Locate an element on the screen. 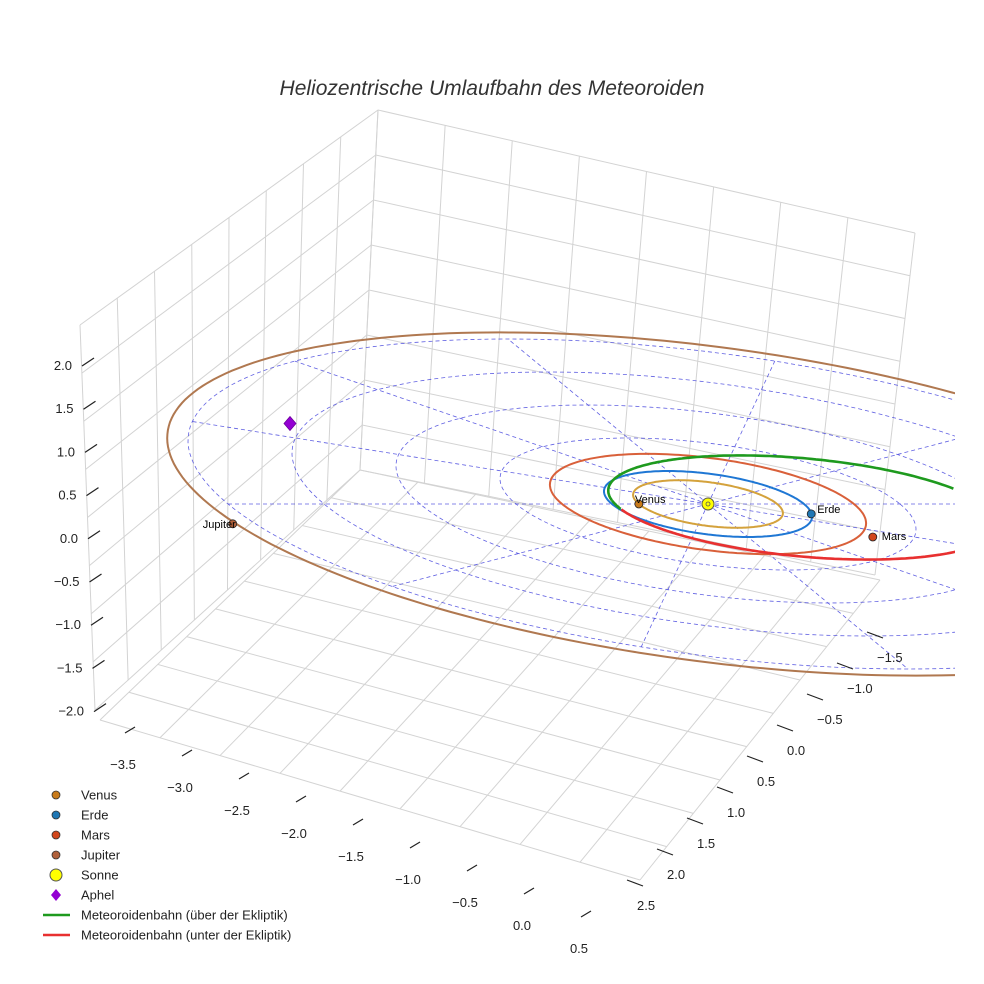  z-tick-label: 2.0 is located at coordinates (63, 365).